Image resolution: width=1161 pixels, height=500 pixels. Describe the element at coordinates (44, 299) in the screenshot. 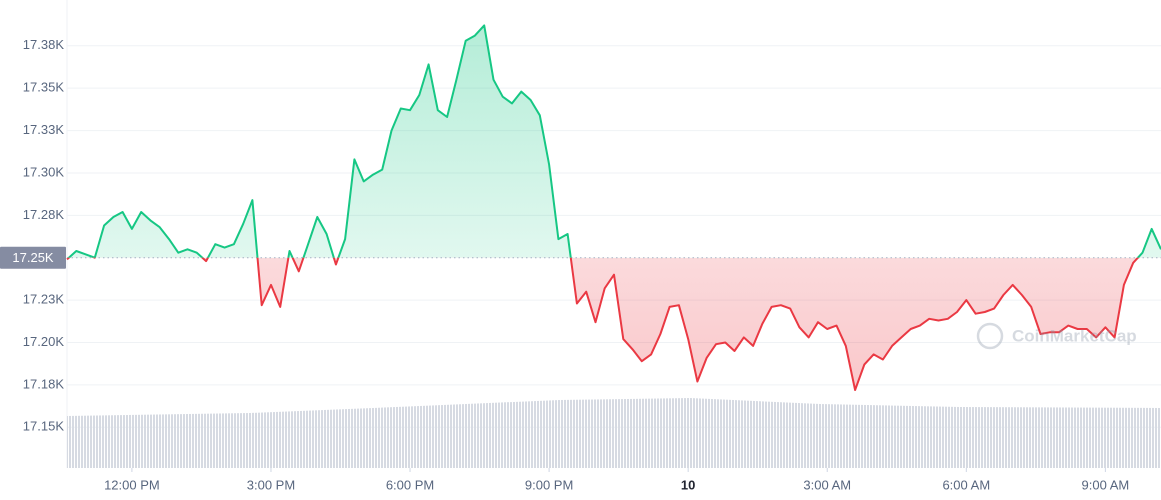

I see `y-tick-label: 17.23K` at that location.